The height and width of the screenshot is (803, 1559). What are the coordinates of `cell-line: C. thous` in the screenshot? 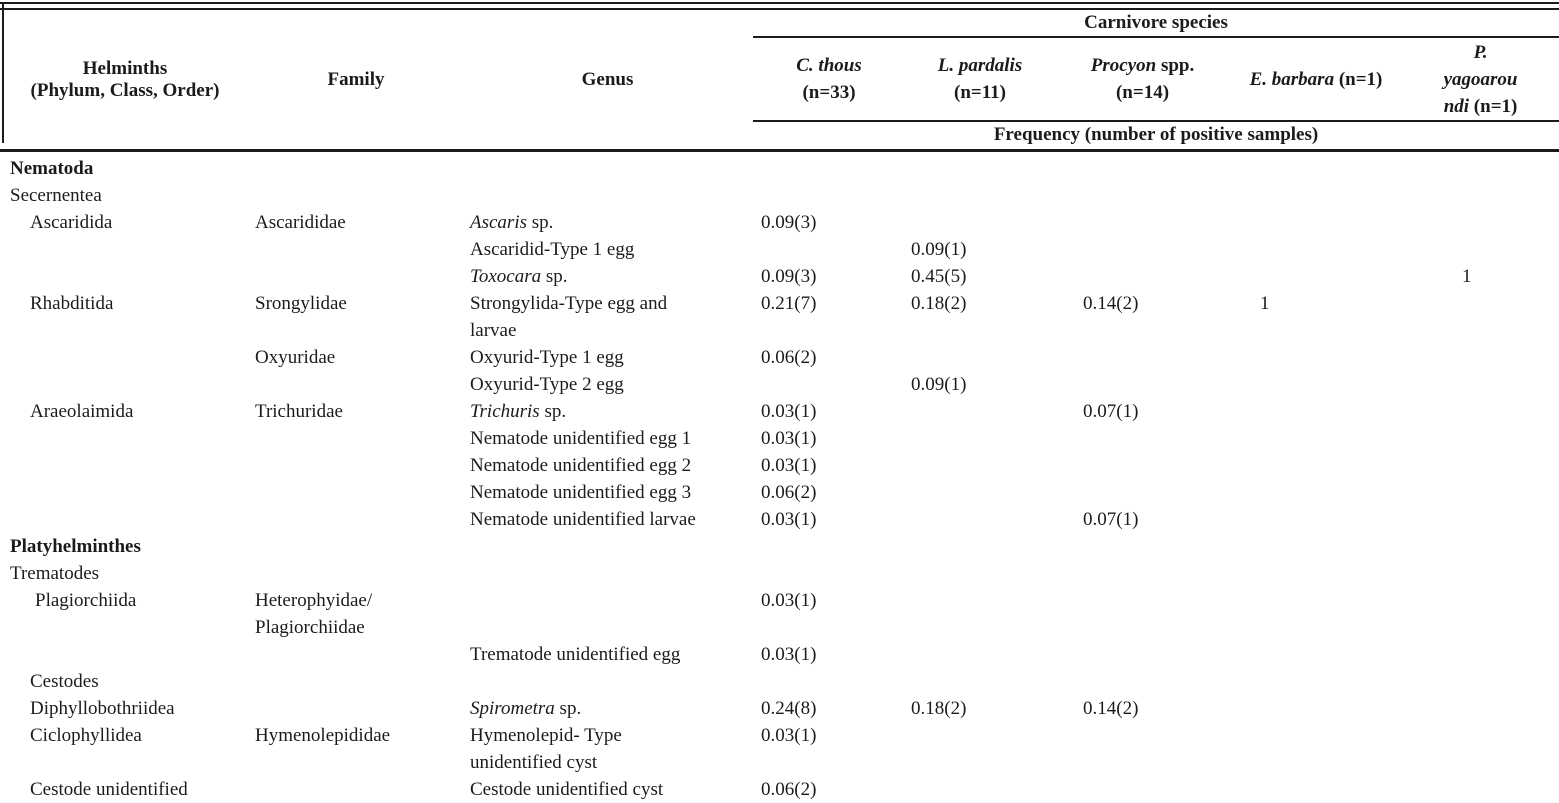 It's located at (829, 65).